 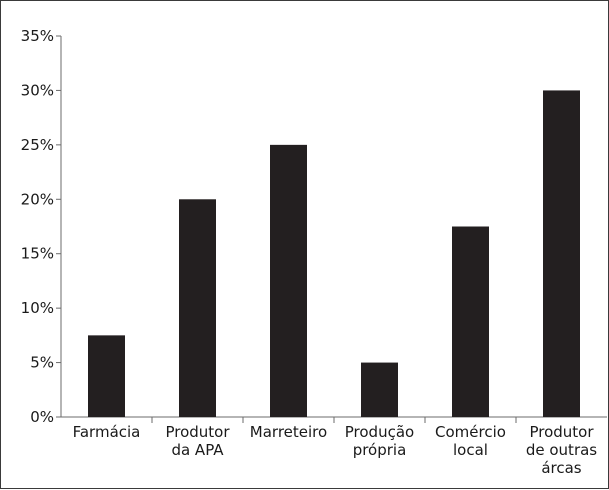 What do you see at coordinates (561, 450) in the screenshot?
I see `x-category-label: Produtor de outras árcas` at bounding box center [561, 450].